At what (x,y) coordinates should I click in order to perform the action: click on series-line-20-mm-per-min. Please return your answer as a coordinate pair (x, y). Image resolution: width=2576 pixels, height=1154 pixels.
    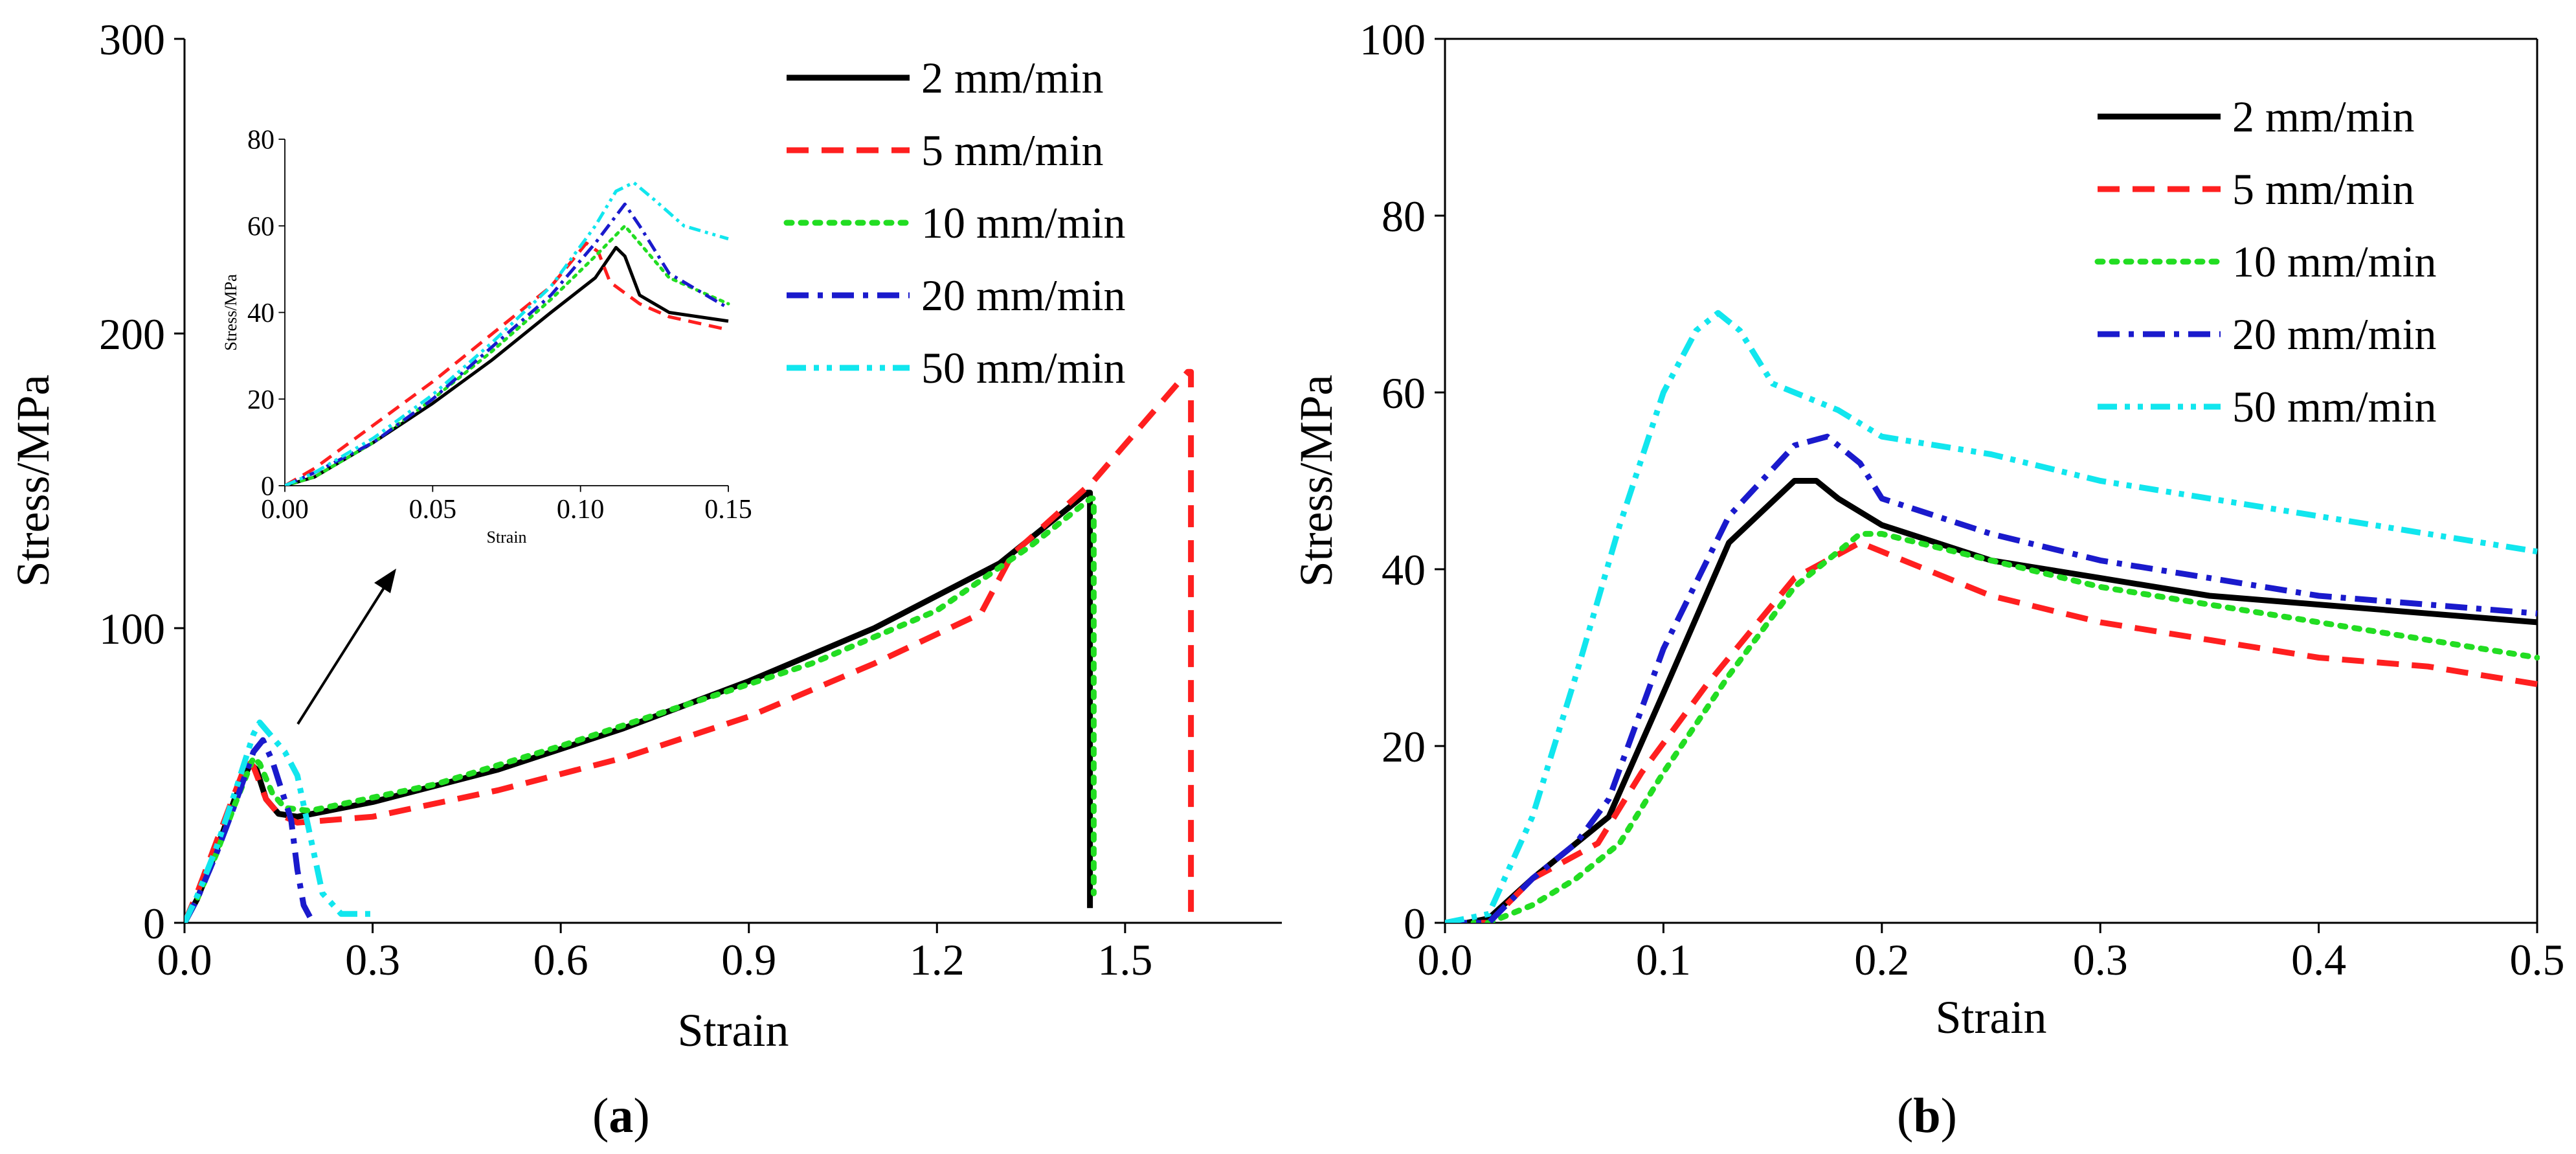
    Looking at the image, I should click on (507, 344).